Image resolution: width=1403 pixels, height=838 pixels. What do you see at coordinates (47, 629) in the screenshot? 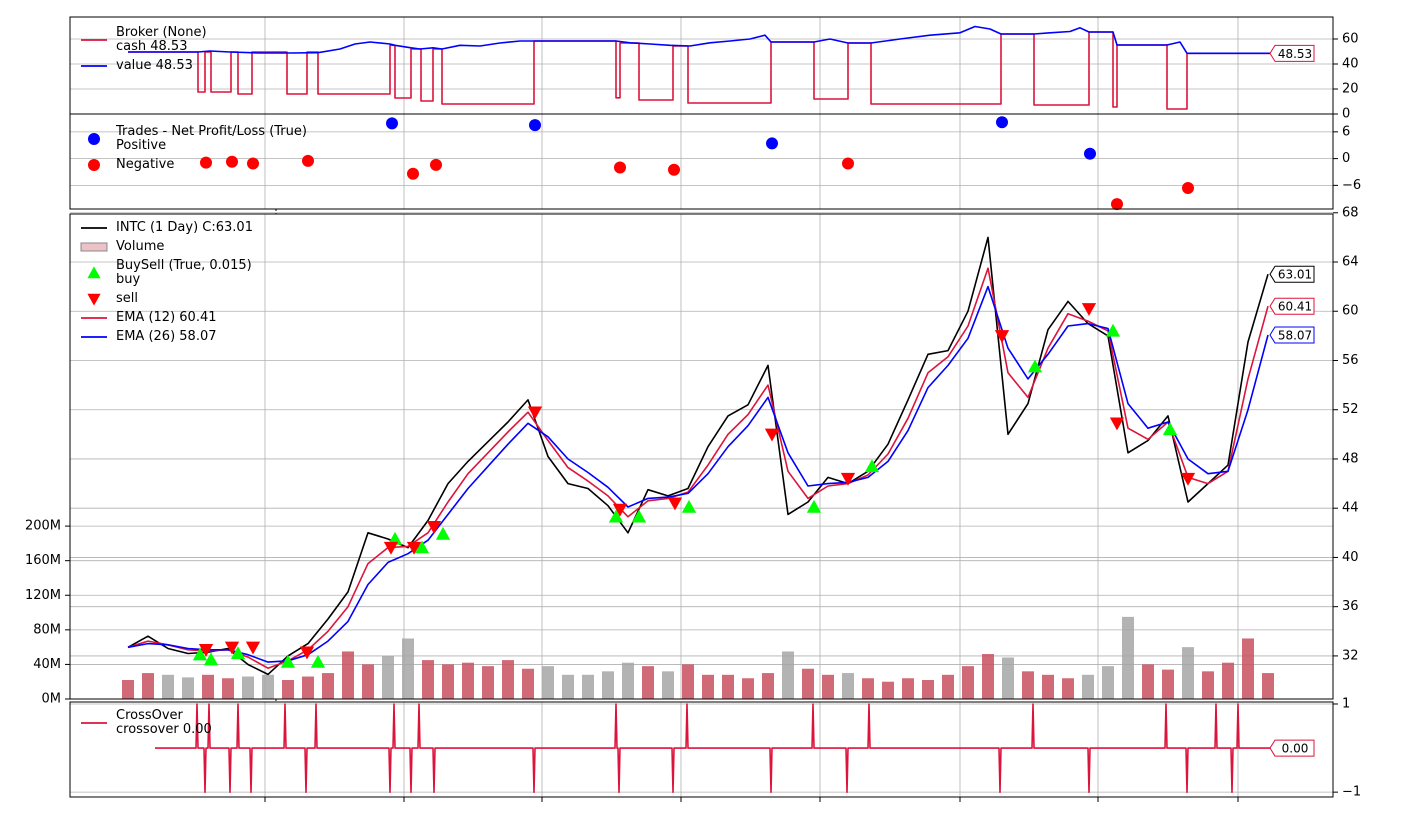
I see `y2-tick-label: 80M` at bounding box center [47, 629].